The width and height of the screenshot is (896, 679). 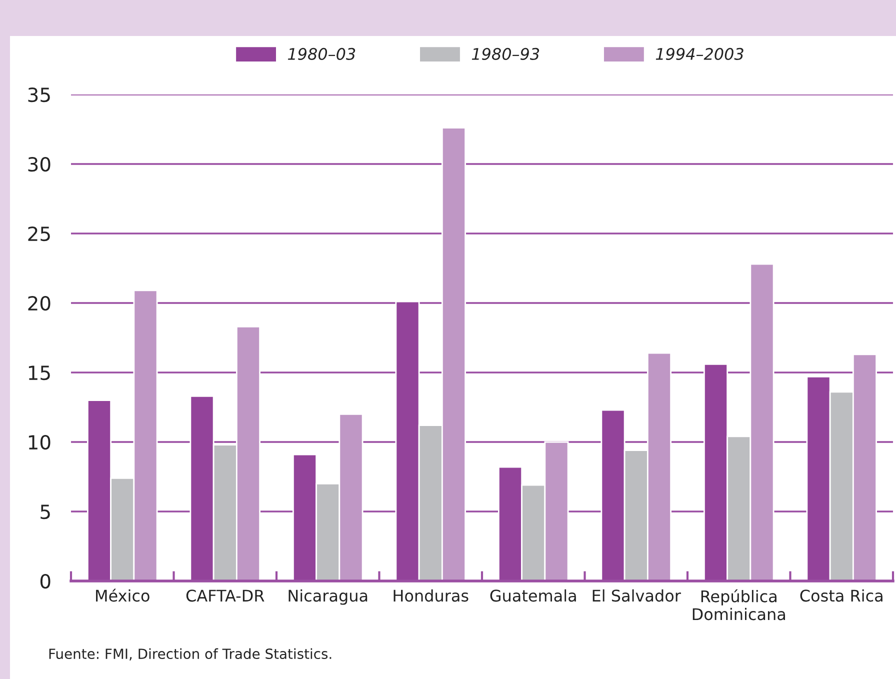 I want to click on y-tick-label: 5, so click(x=45, y=512).